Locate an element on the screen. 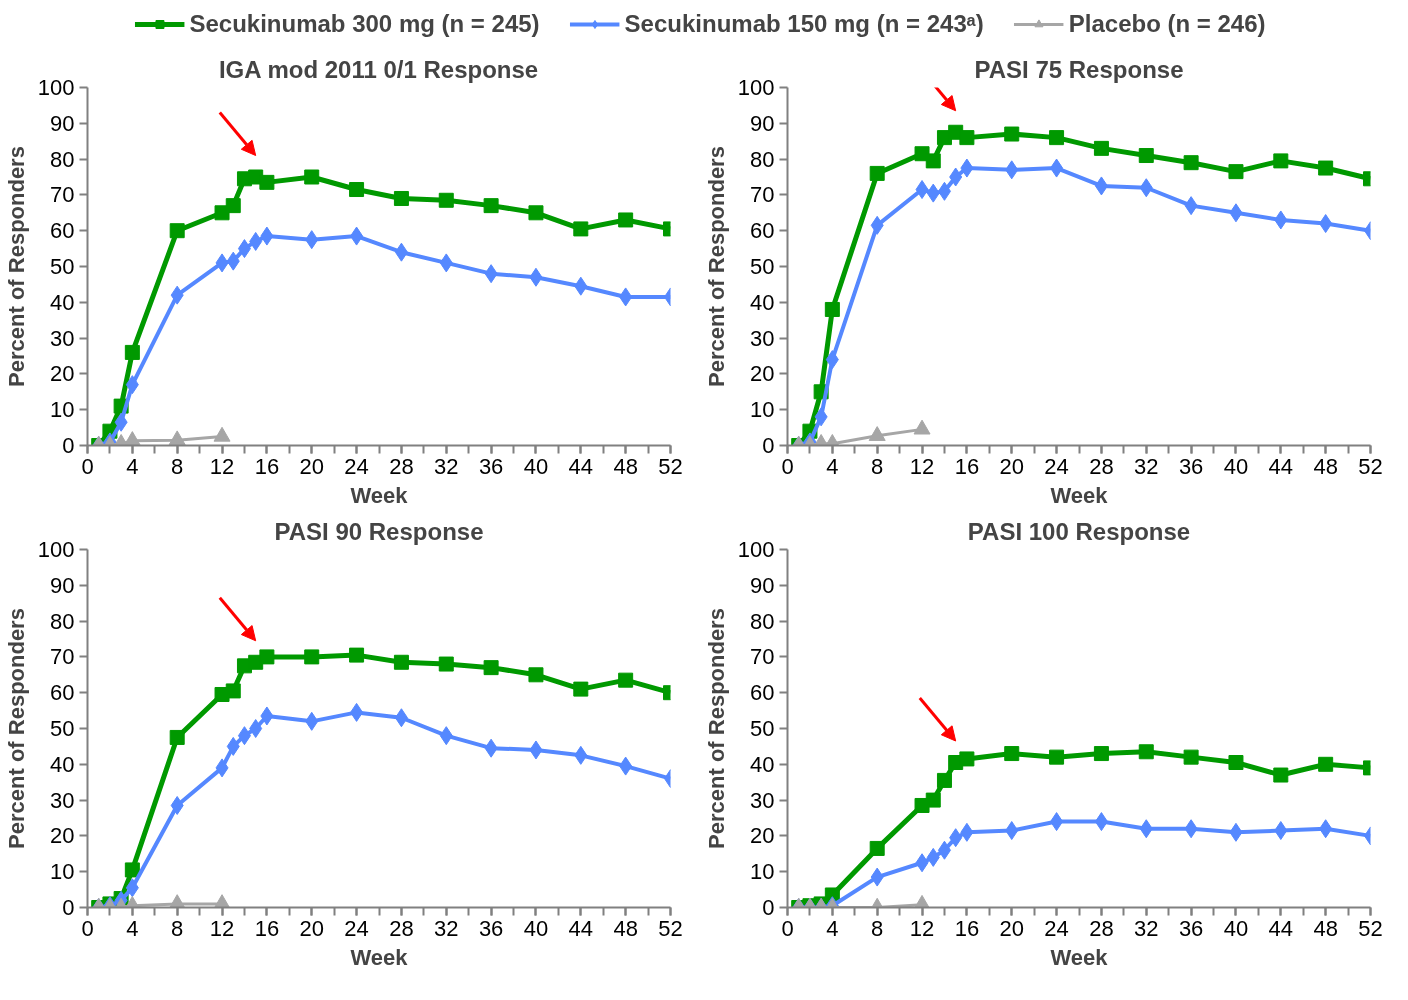  chart-title: PASI 100 Response is located at coordinates (1079, 531).